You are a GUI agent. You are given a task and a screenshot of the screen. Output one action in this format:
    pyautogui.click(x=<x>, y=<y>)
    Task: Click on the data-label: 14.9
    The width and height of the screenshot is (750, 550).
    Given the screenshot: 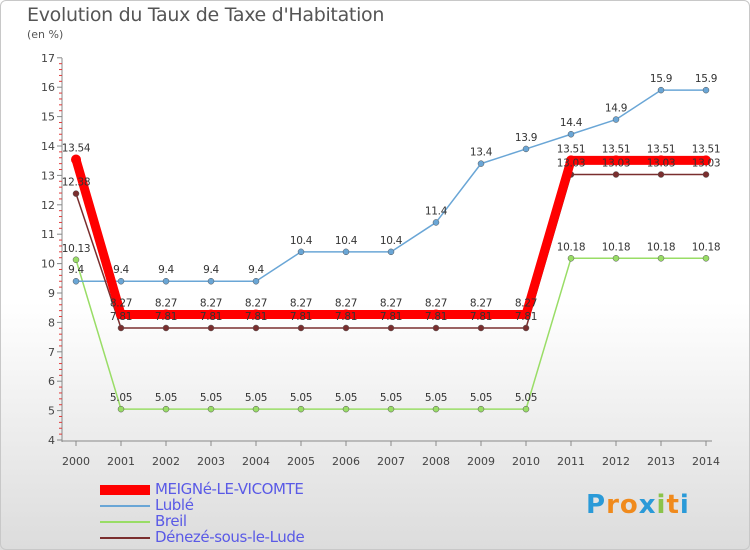 What is the action you would take?
    pyautogui.click(x=616, y=109)
    